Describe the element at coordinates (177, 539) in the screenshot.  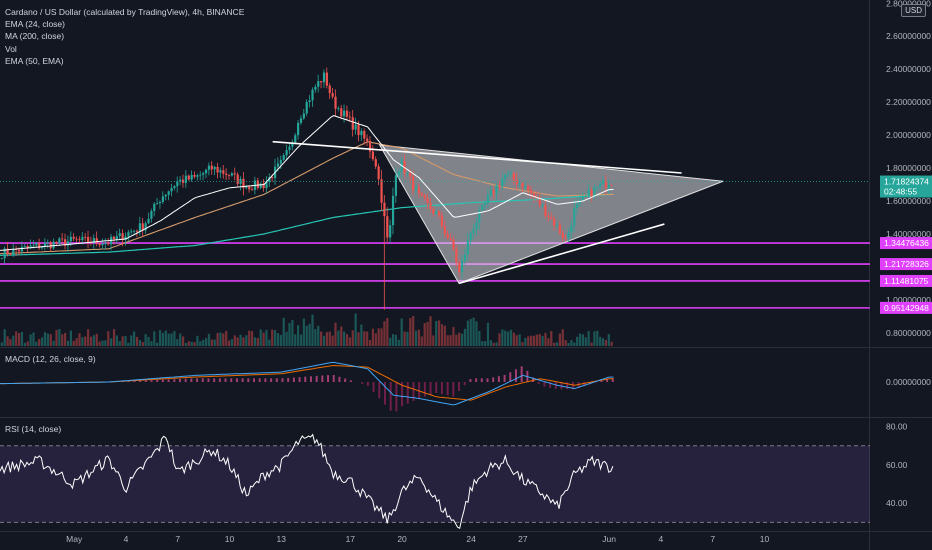
I see `date-tick-label: 7` at that location.